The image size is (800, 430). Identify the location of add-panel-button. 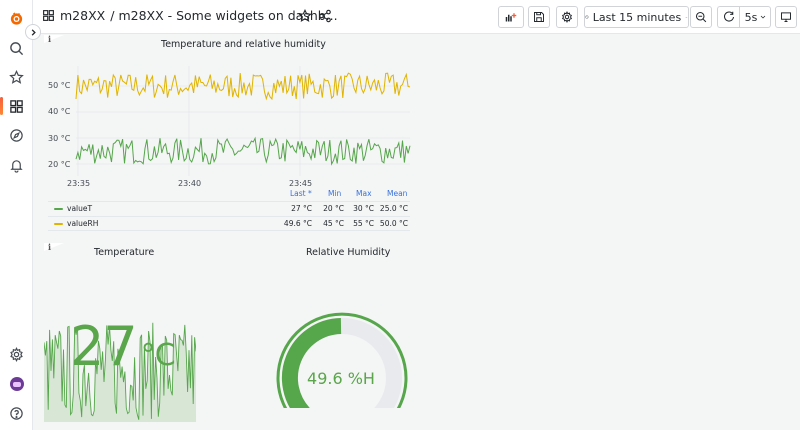
(511, 17).